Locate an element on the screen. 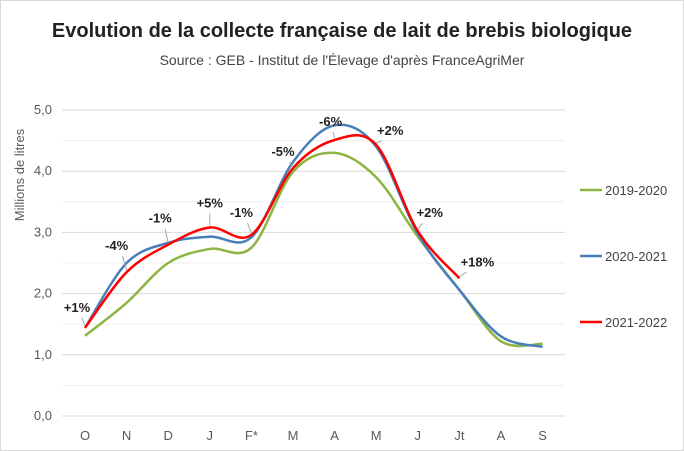 This screenshot has height=451, width=684. y-tick-label: 1,0 is located at coordinates (43, 354).